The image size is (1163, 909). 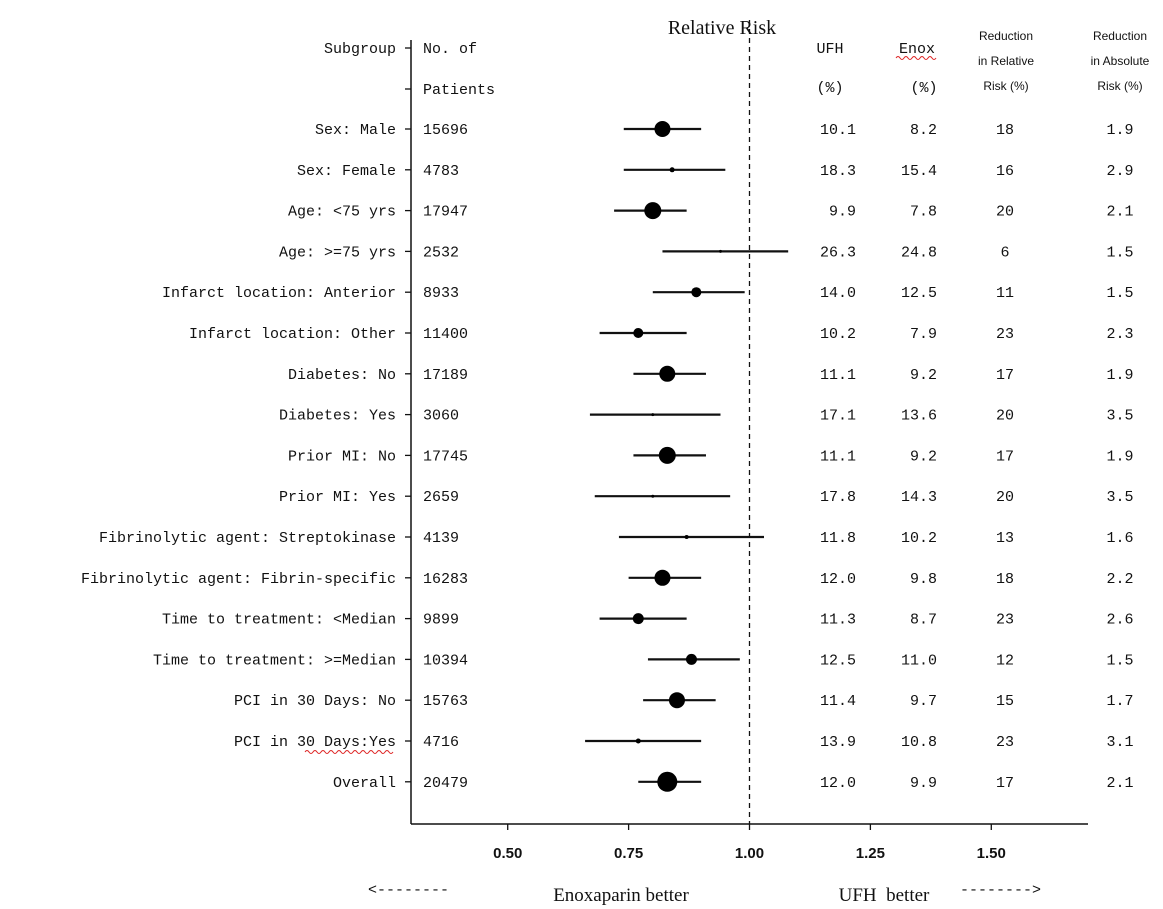 What do you see at coordinates (838, 130) in the screenshot?
I see `ufh-rate: 10.1` at bounding box center [838, 130].